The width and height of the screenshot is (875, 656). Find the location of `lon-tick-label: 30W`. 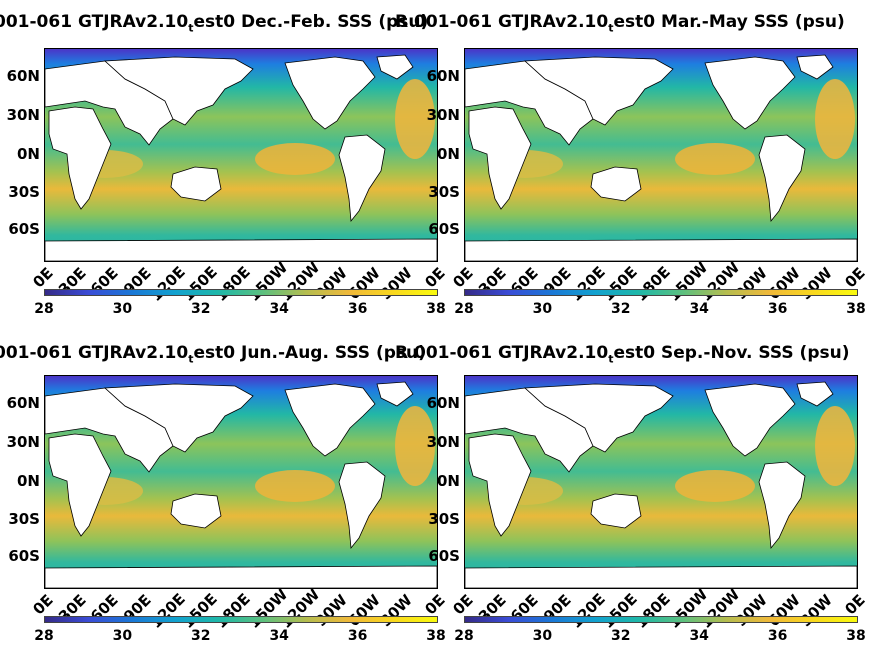

lon-tick-label: 30W is located at coordinates (816, 284).